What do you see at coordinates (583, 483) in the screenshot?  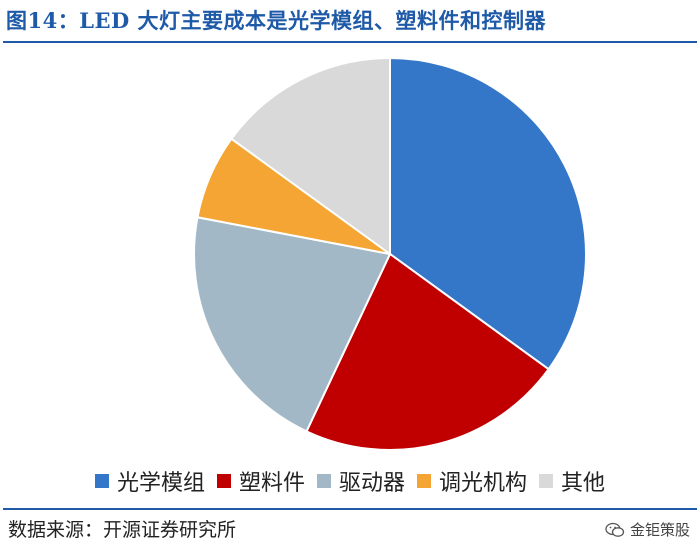 I see `legend-label: 其他` at bounding box center [583, 483].